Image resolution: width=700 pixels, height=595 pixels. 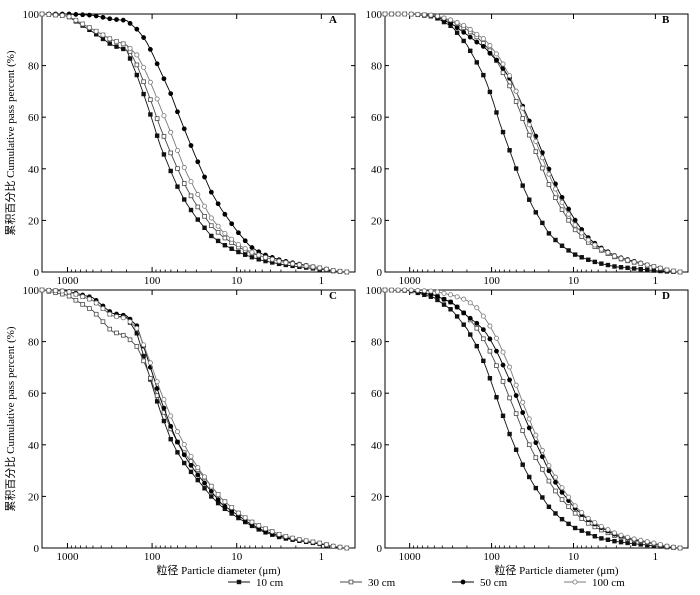 What do you see at coordinates (351, 582) in the screenshot?
I see `legend-marker` at bounding box center [351, 582].